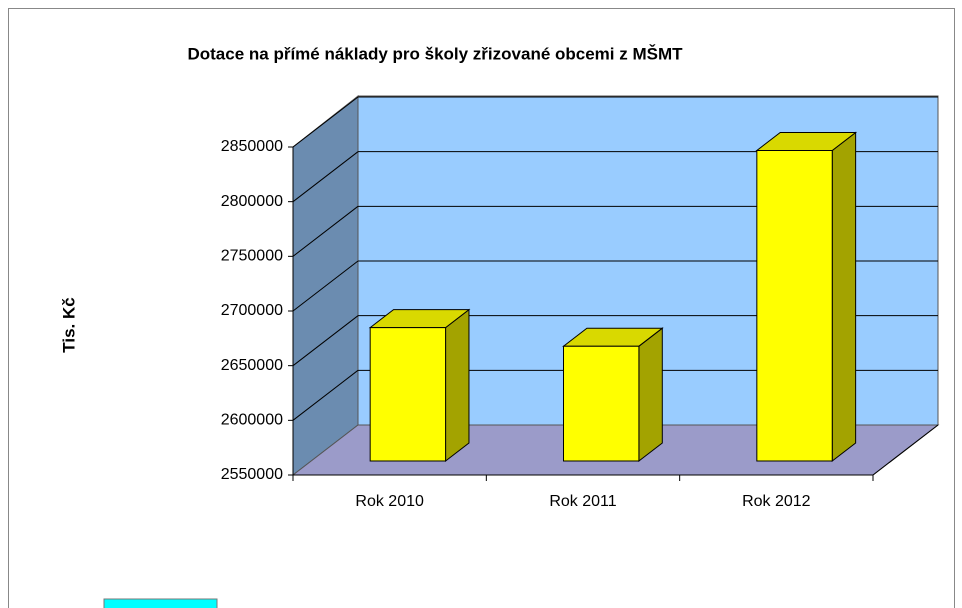 This screenshot has height=608, width=962. I want to click on floor-edge, so click(905, 450).